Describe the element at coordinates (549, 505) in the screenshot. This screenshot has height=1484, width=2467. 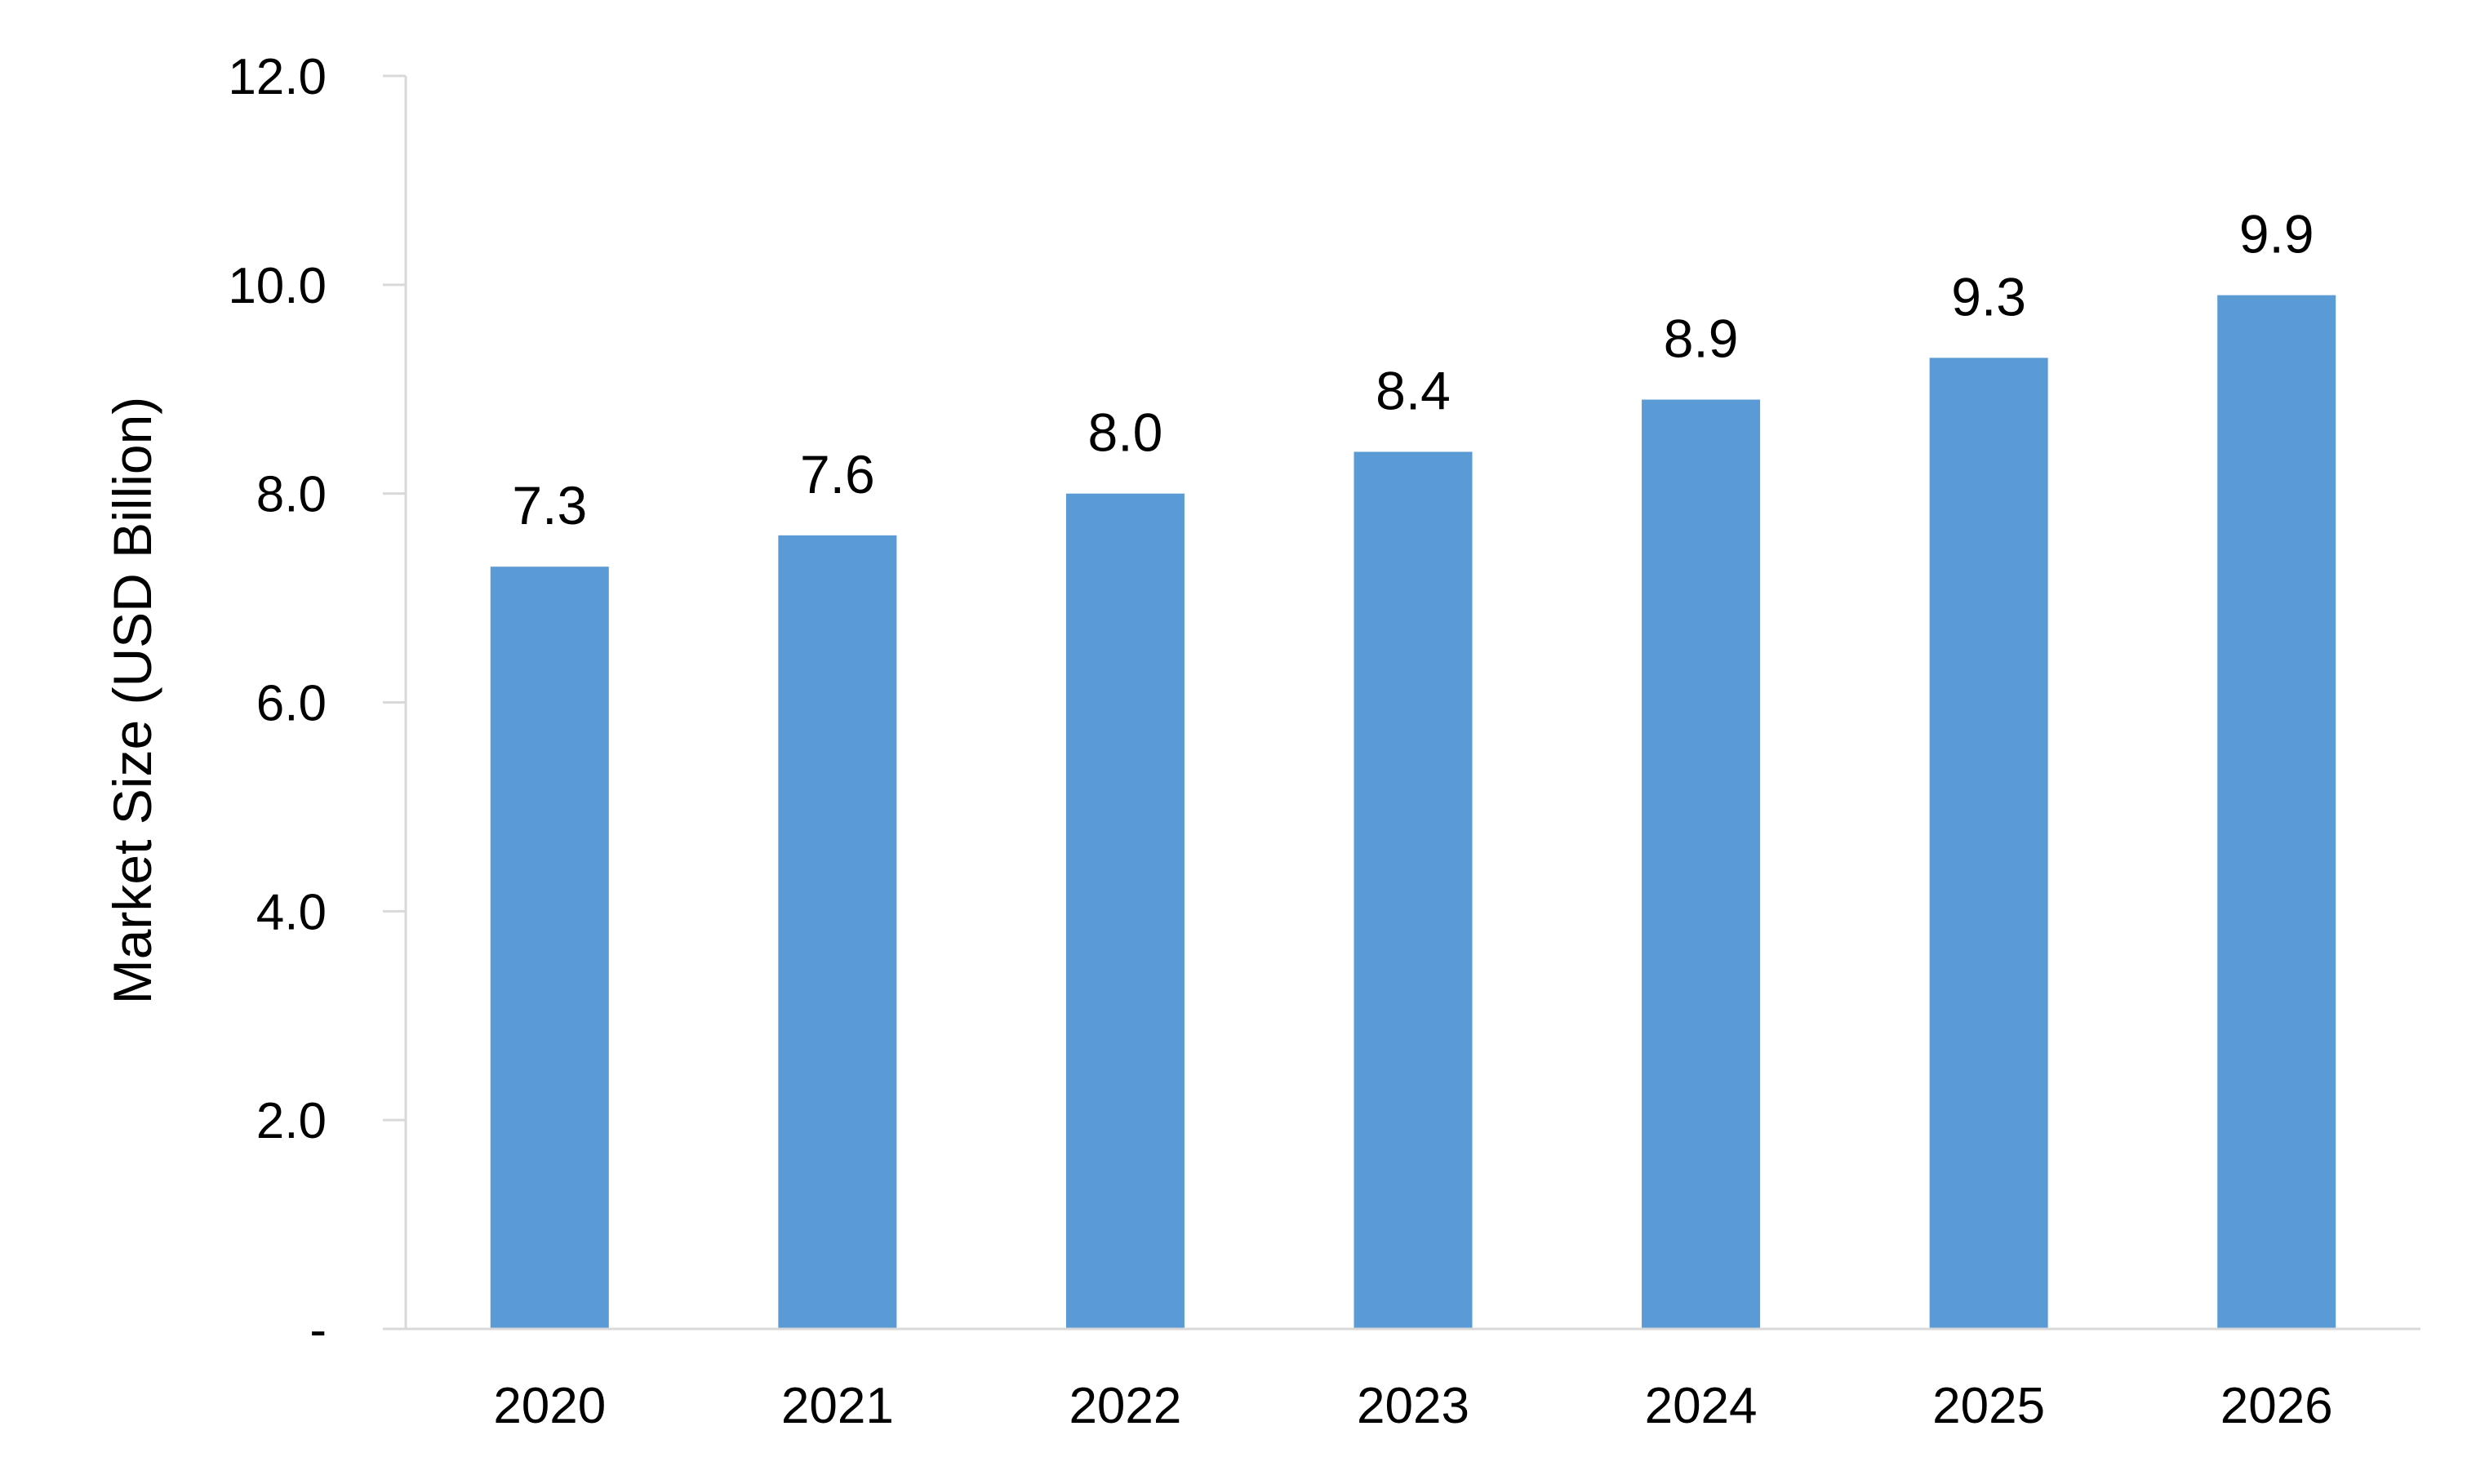
I see `data-label-2020: 7.3` at that location.